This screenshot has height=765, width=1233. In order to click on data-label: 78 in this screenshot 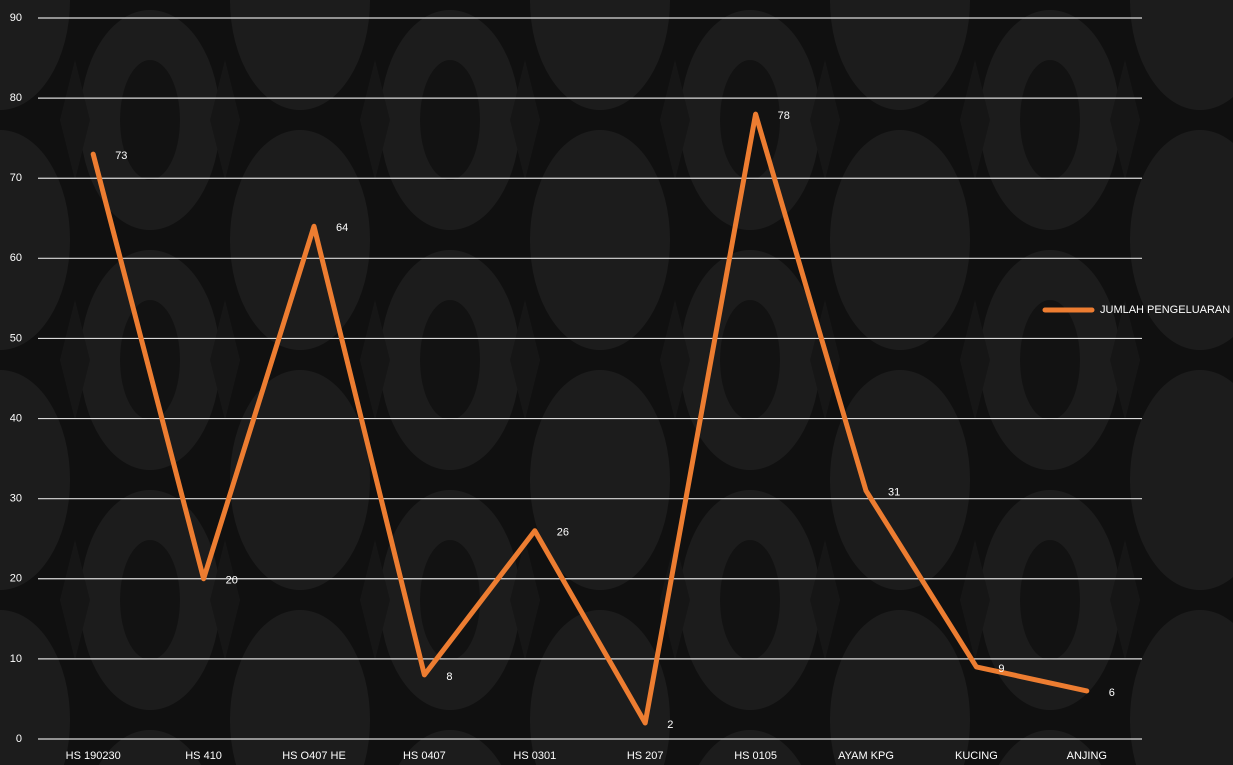, I will do `click(784, 116)`.